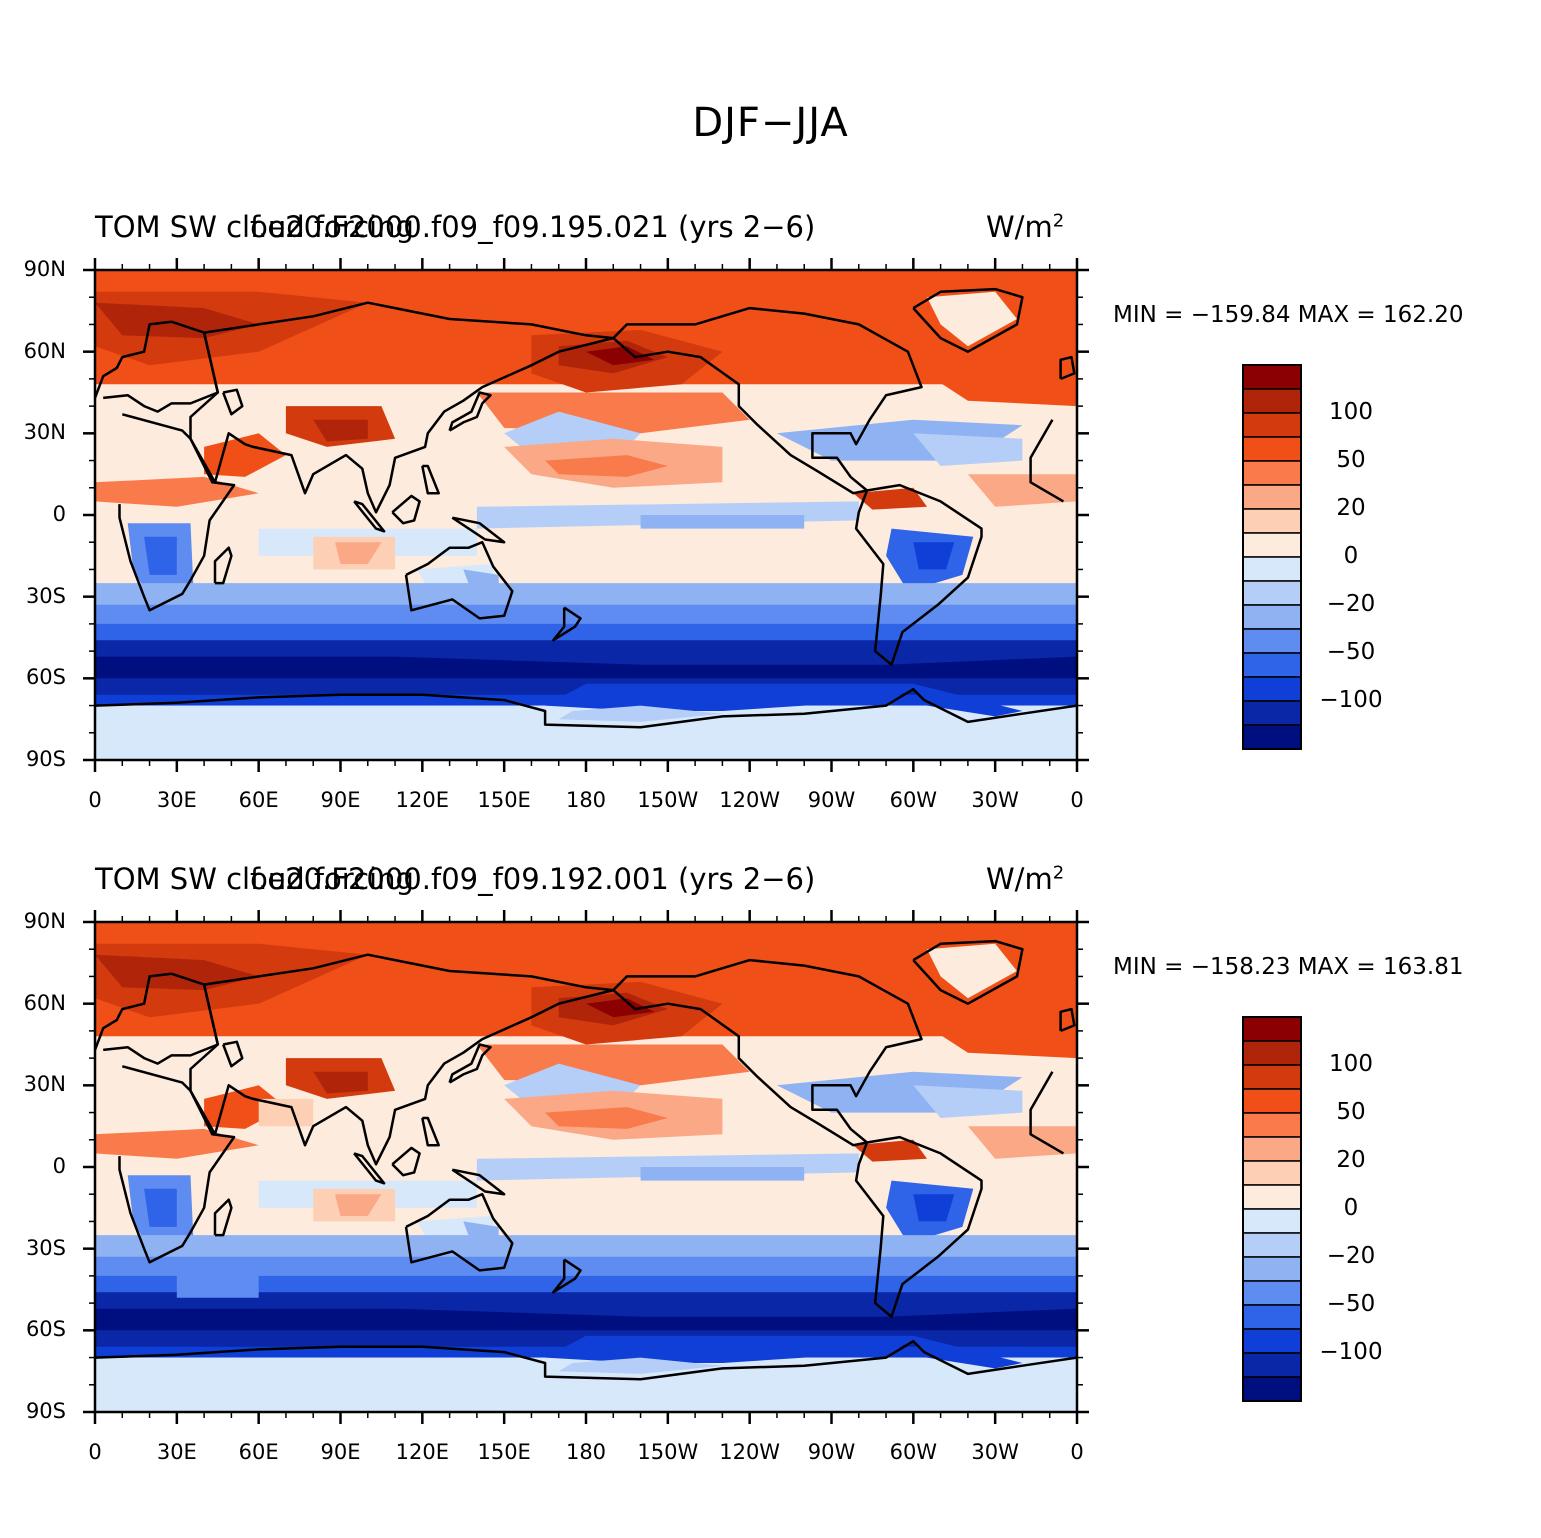 Image resolution: width=1541 pixels, height=1538 pixels. Describe the element at coordinates (1351, 412) in the screenshot. I see `colorbar-label: 100` at that location.